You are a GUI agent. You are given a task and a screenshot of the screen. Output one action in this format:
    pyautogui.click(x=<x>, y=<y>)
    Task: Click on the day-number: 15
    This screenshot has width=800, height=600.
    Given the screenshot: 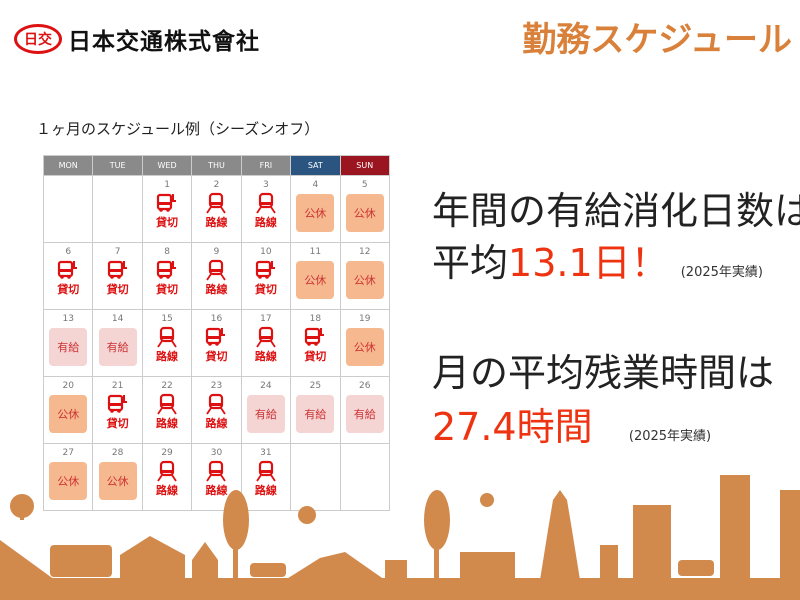 What is the action you would take?
    pyautogui.click(x=167, y=319)
    